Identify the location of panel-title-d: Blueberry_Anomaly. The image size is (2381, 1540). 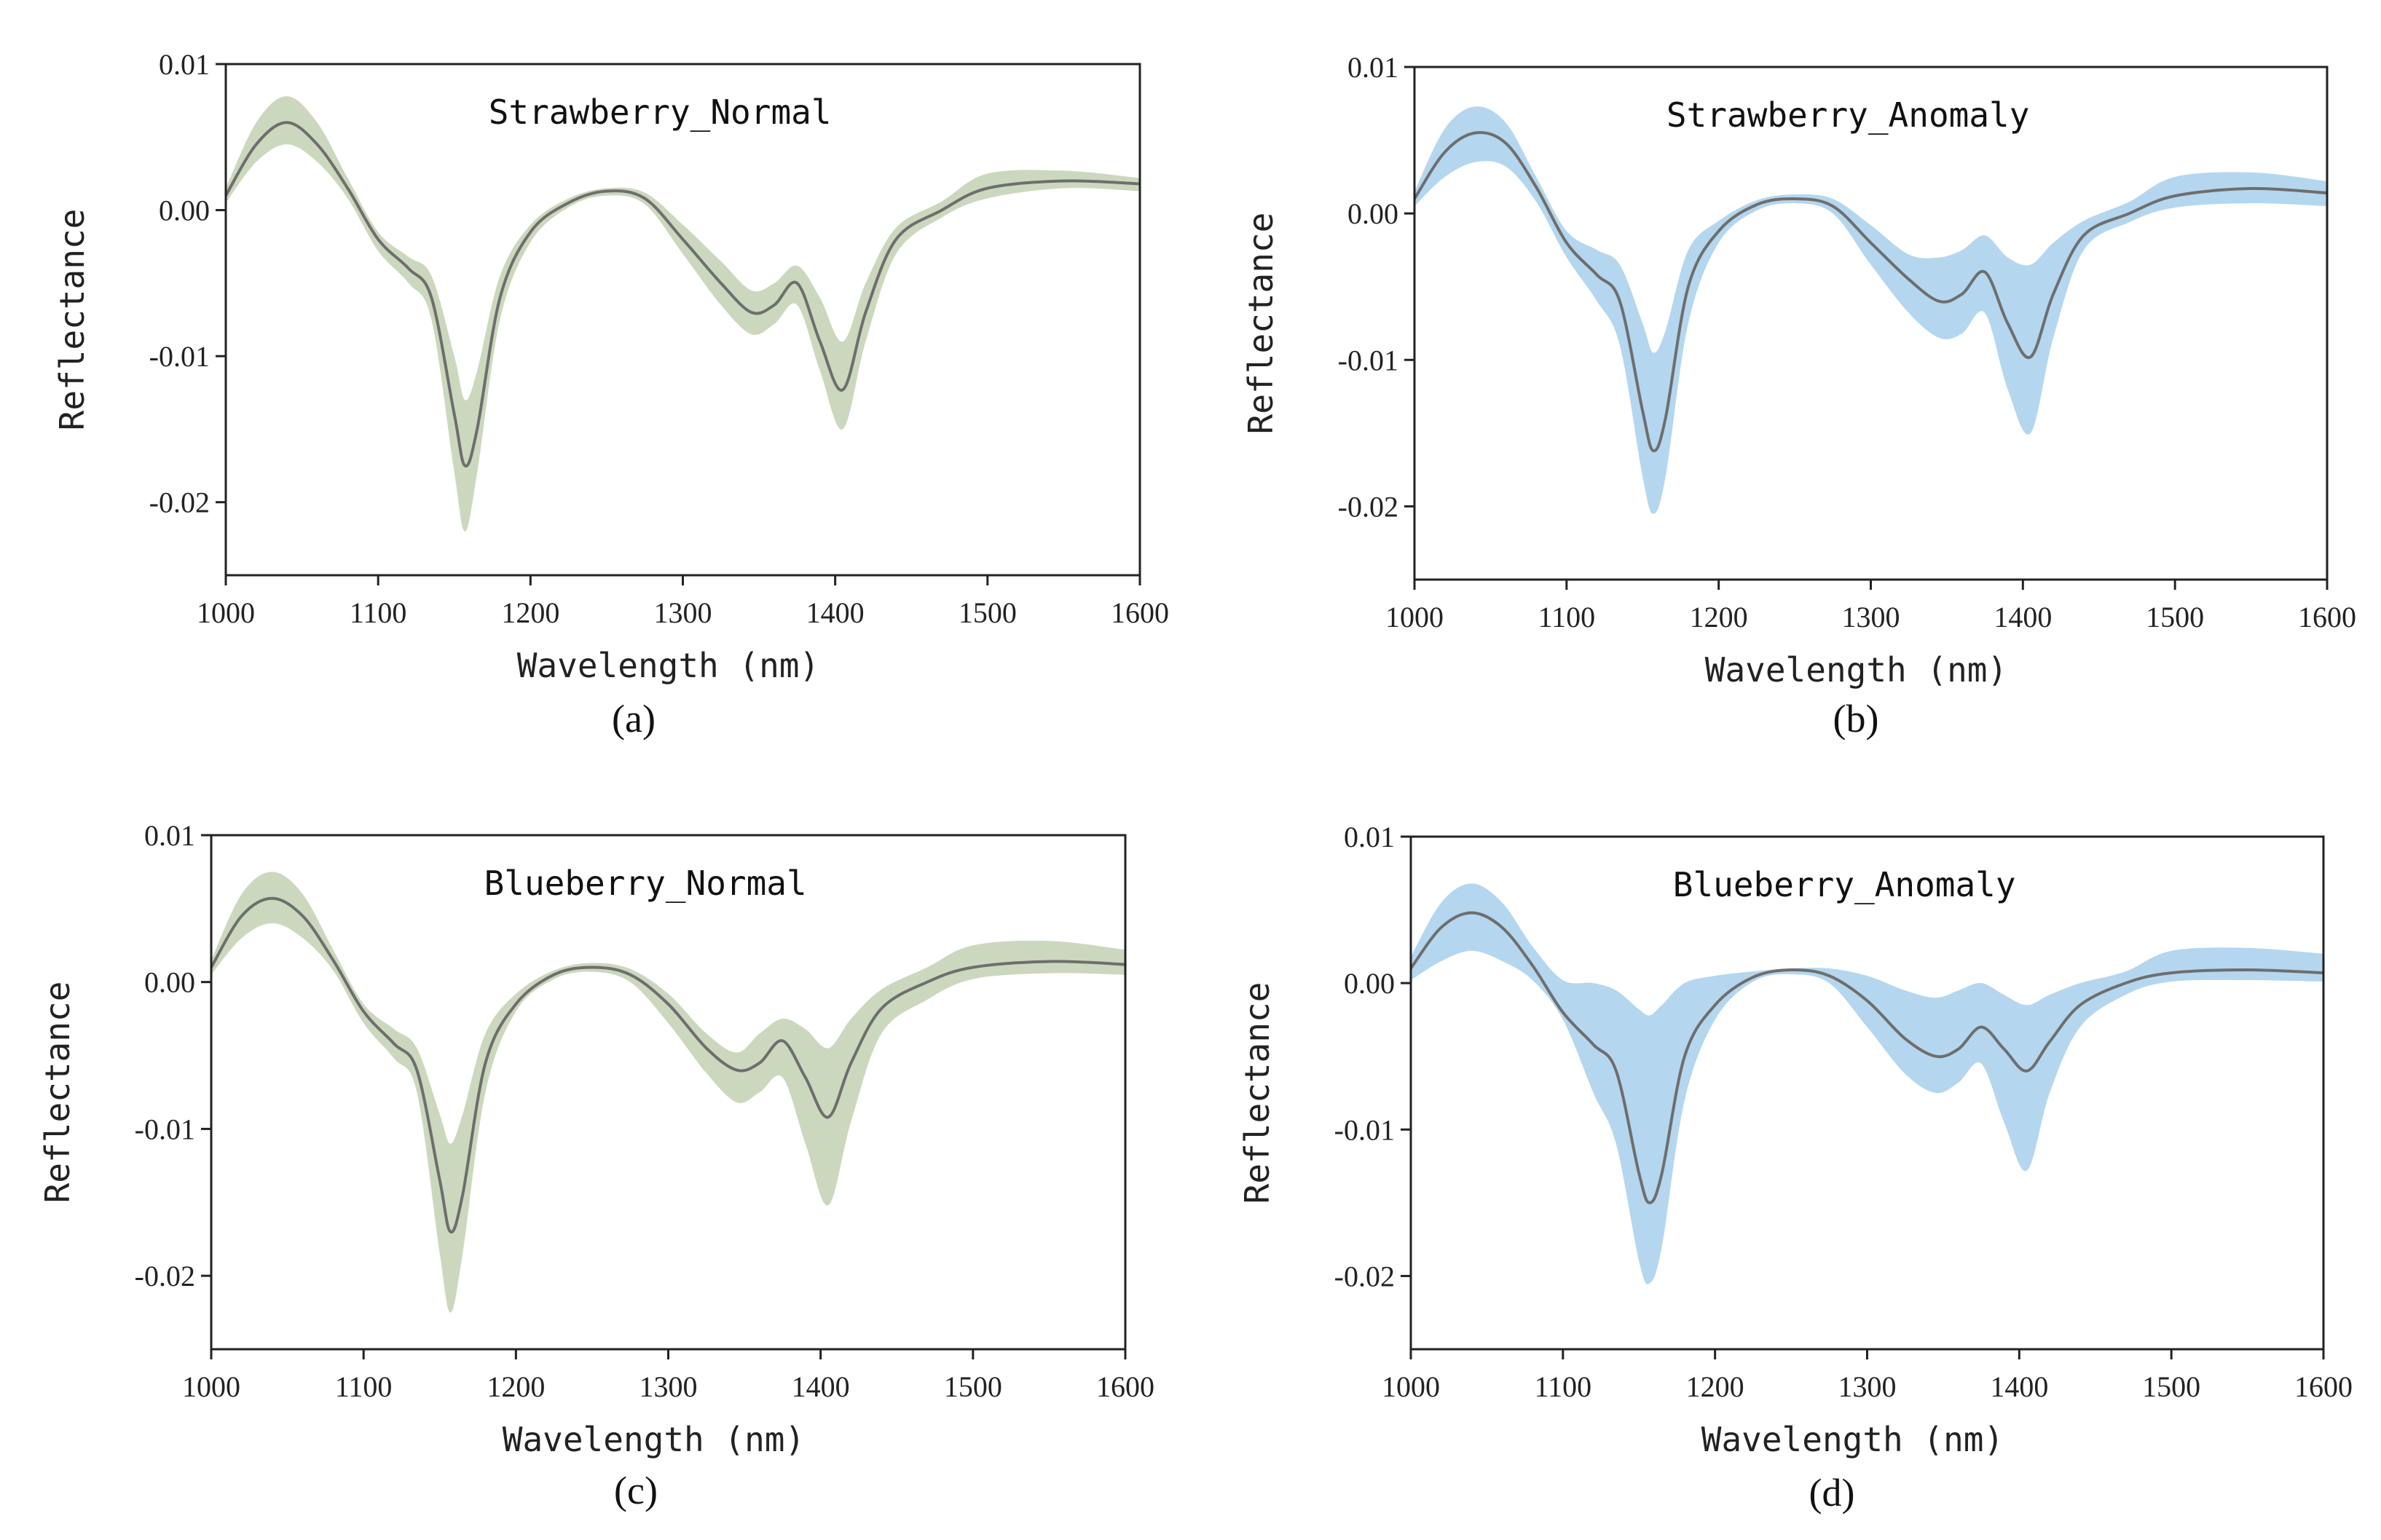
(1844, 885).